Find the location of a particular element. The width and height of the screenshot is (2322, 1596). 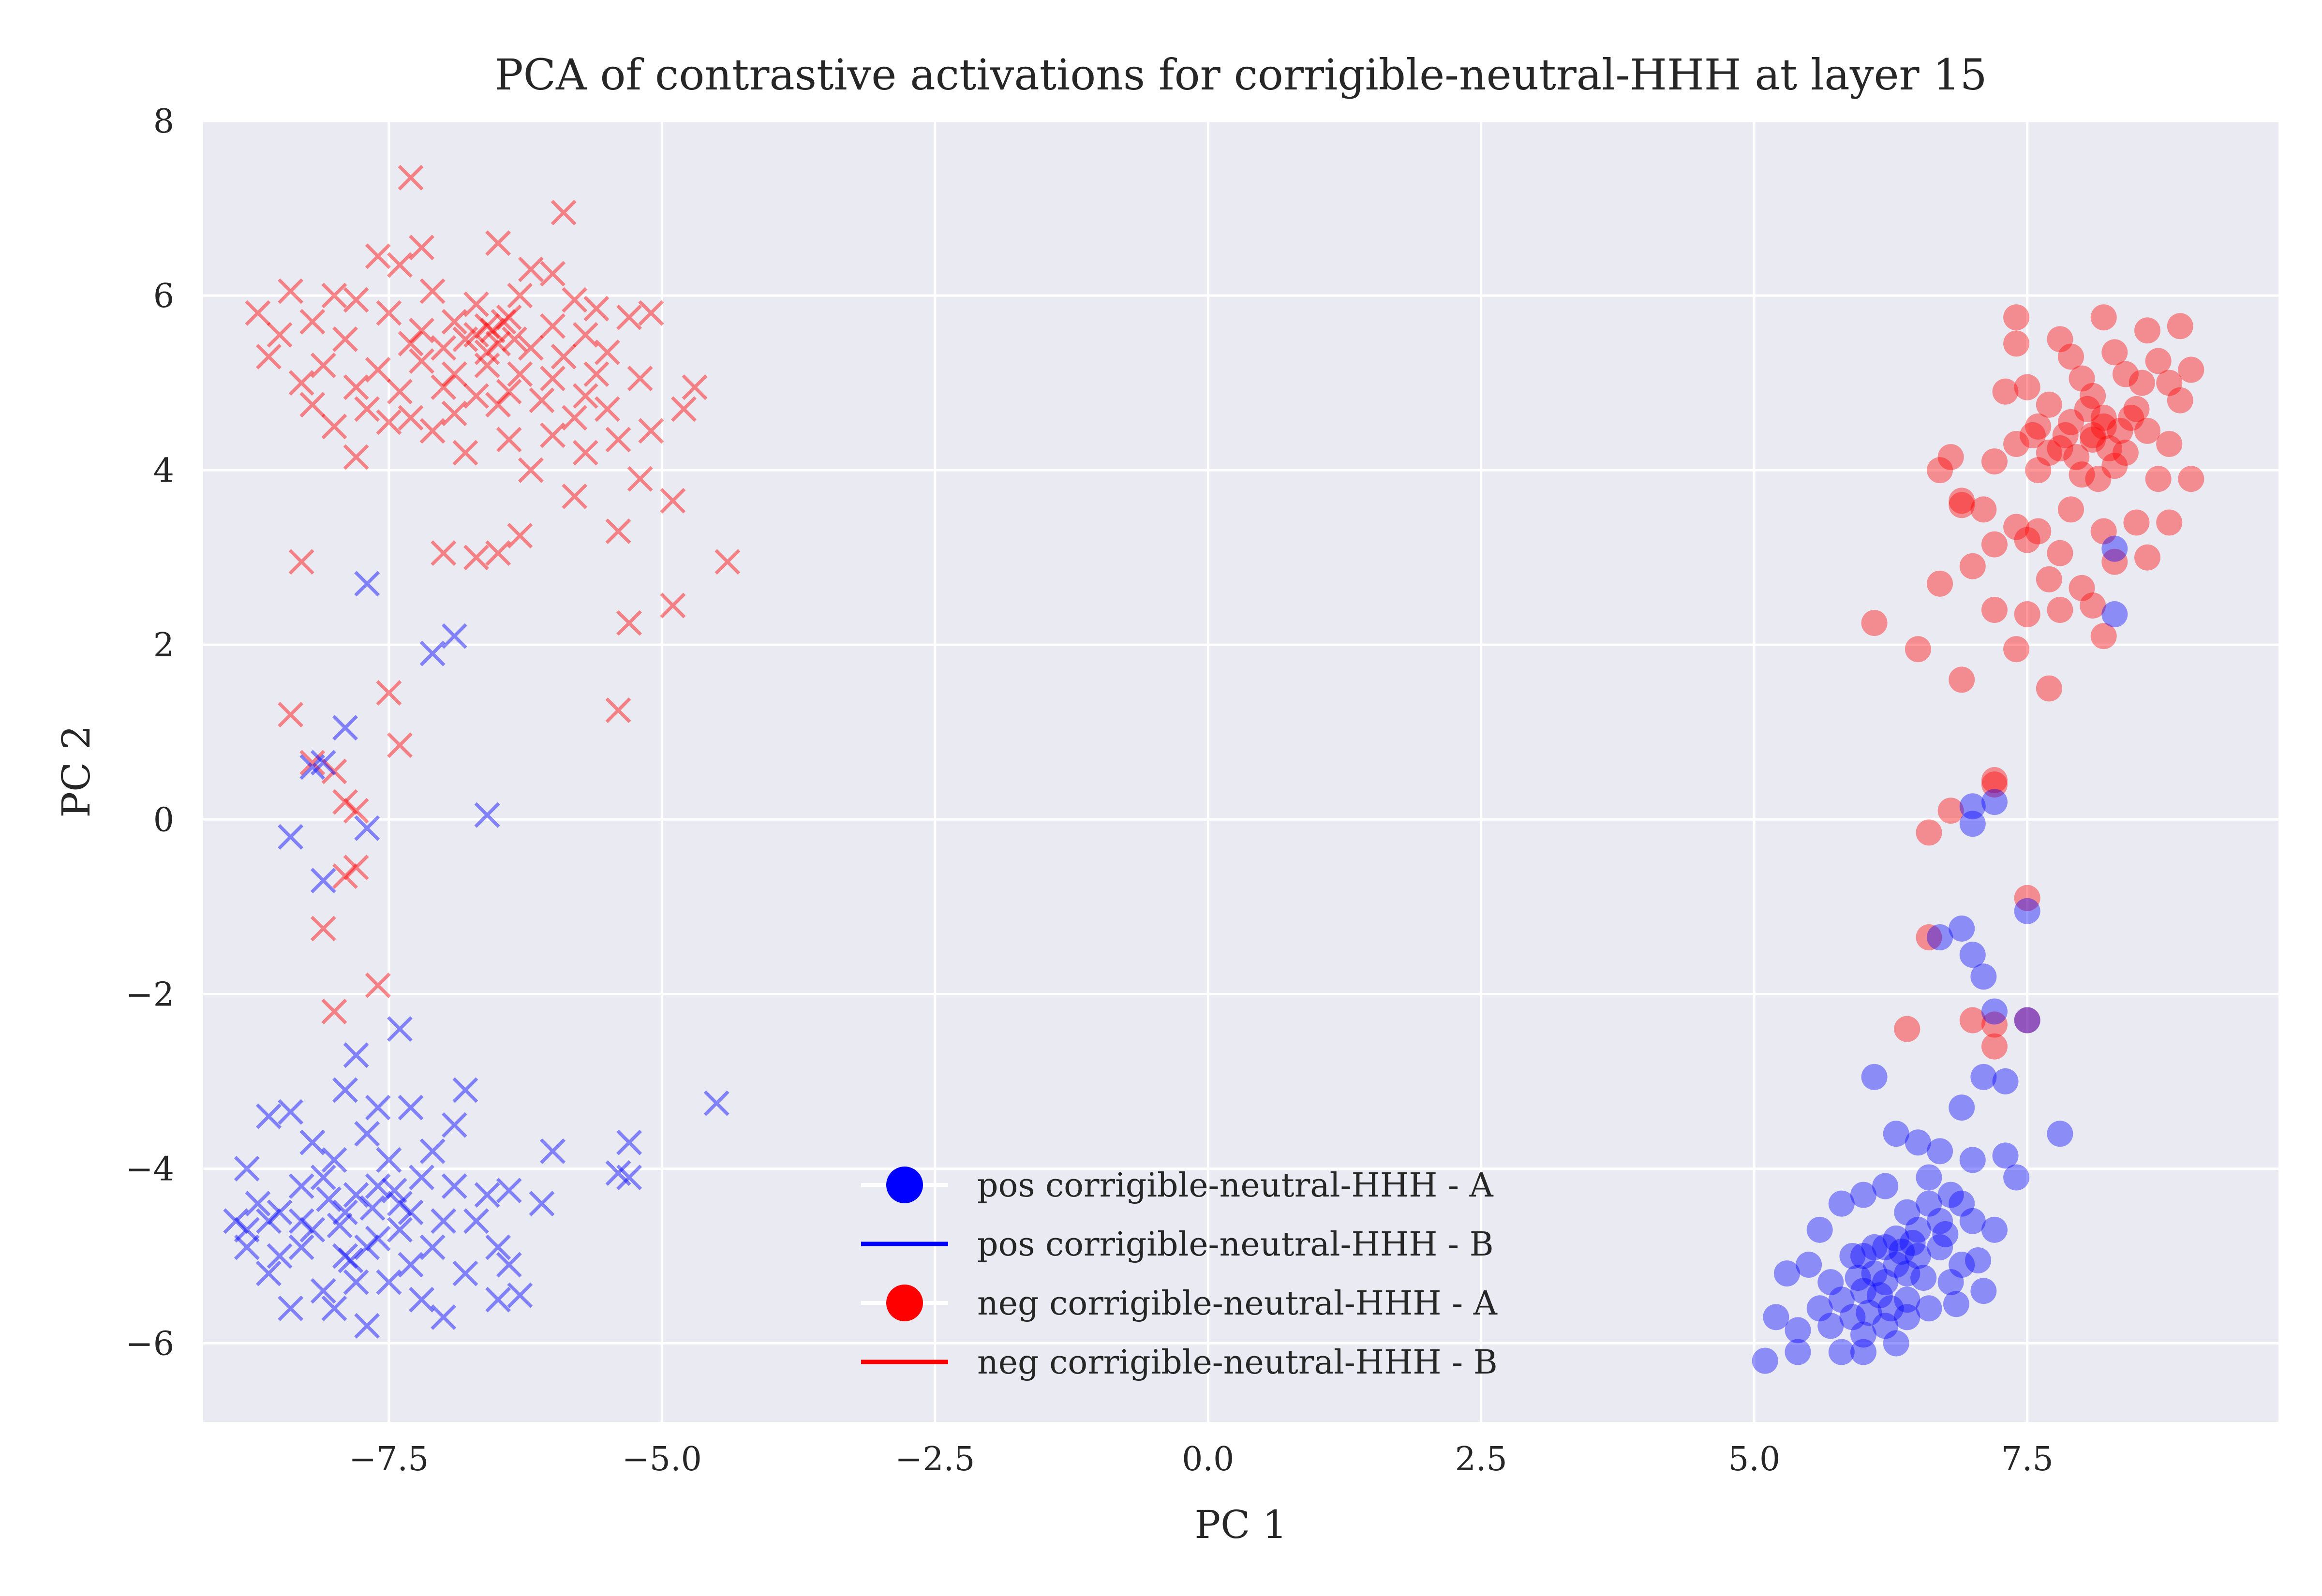

legend-marker is located at coordinates (904, 1303).